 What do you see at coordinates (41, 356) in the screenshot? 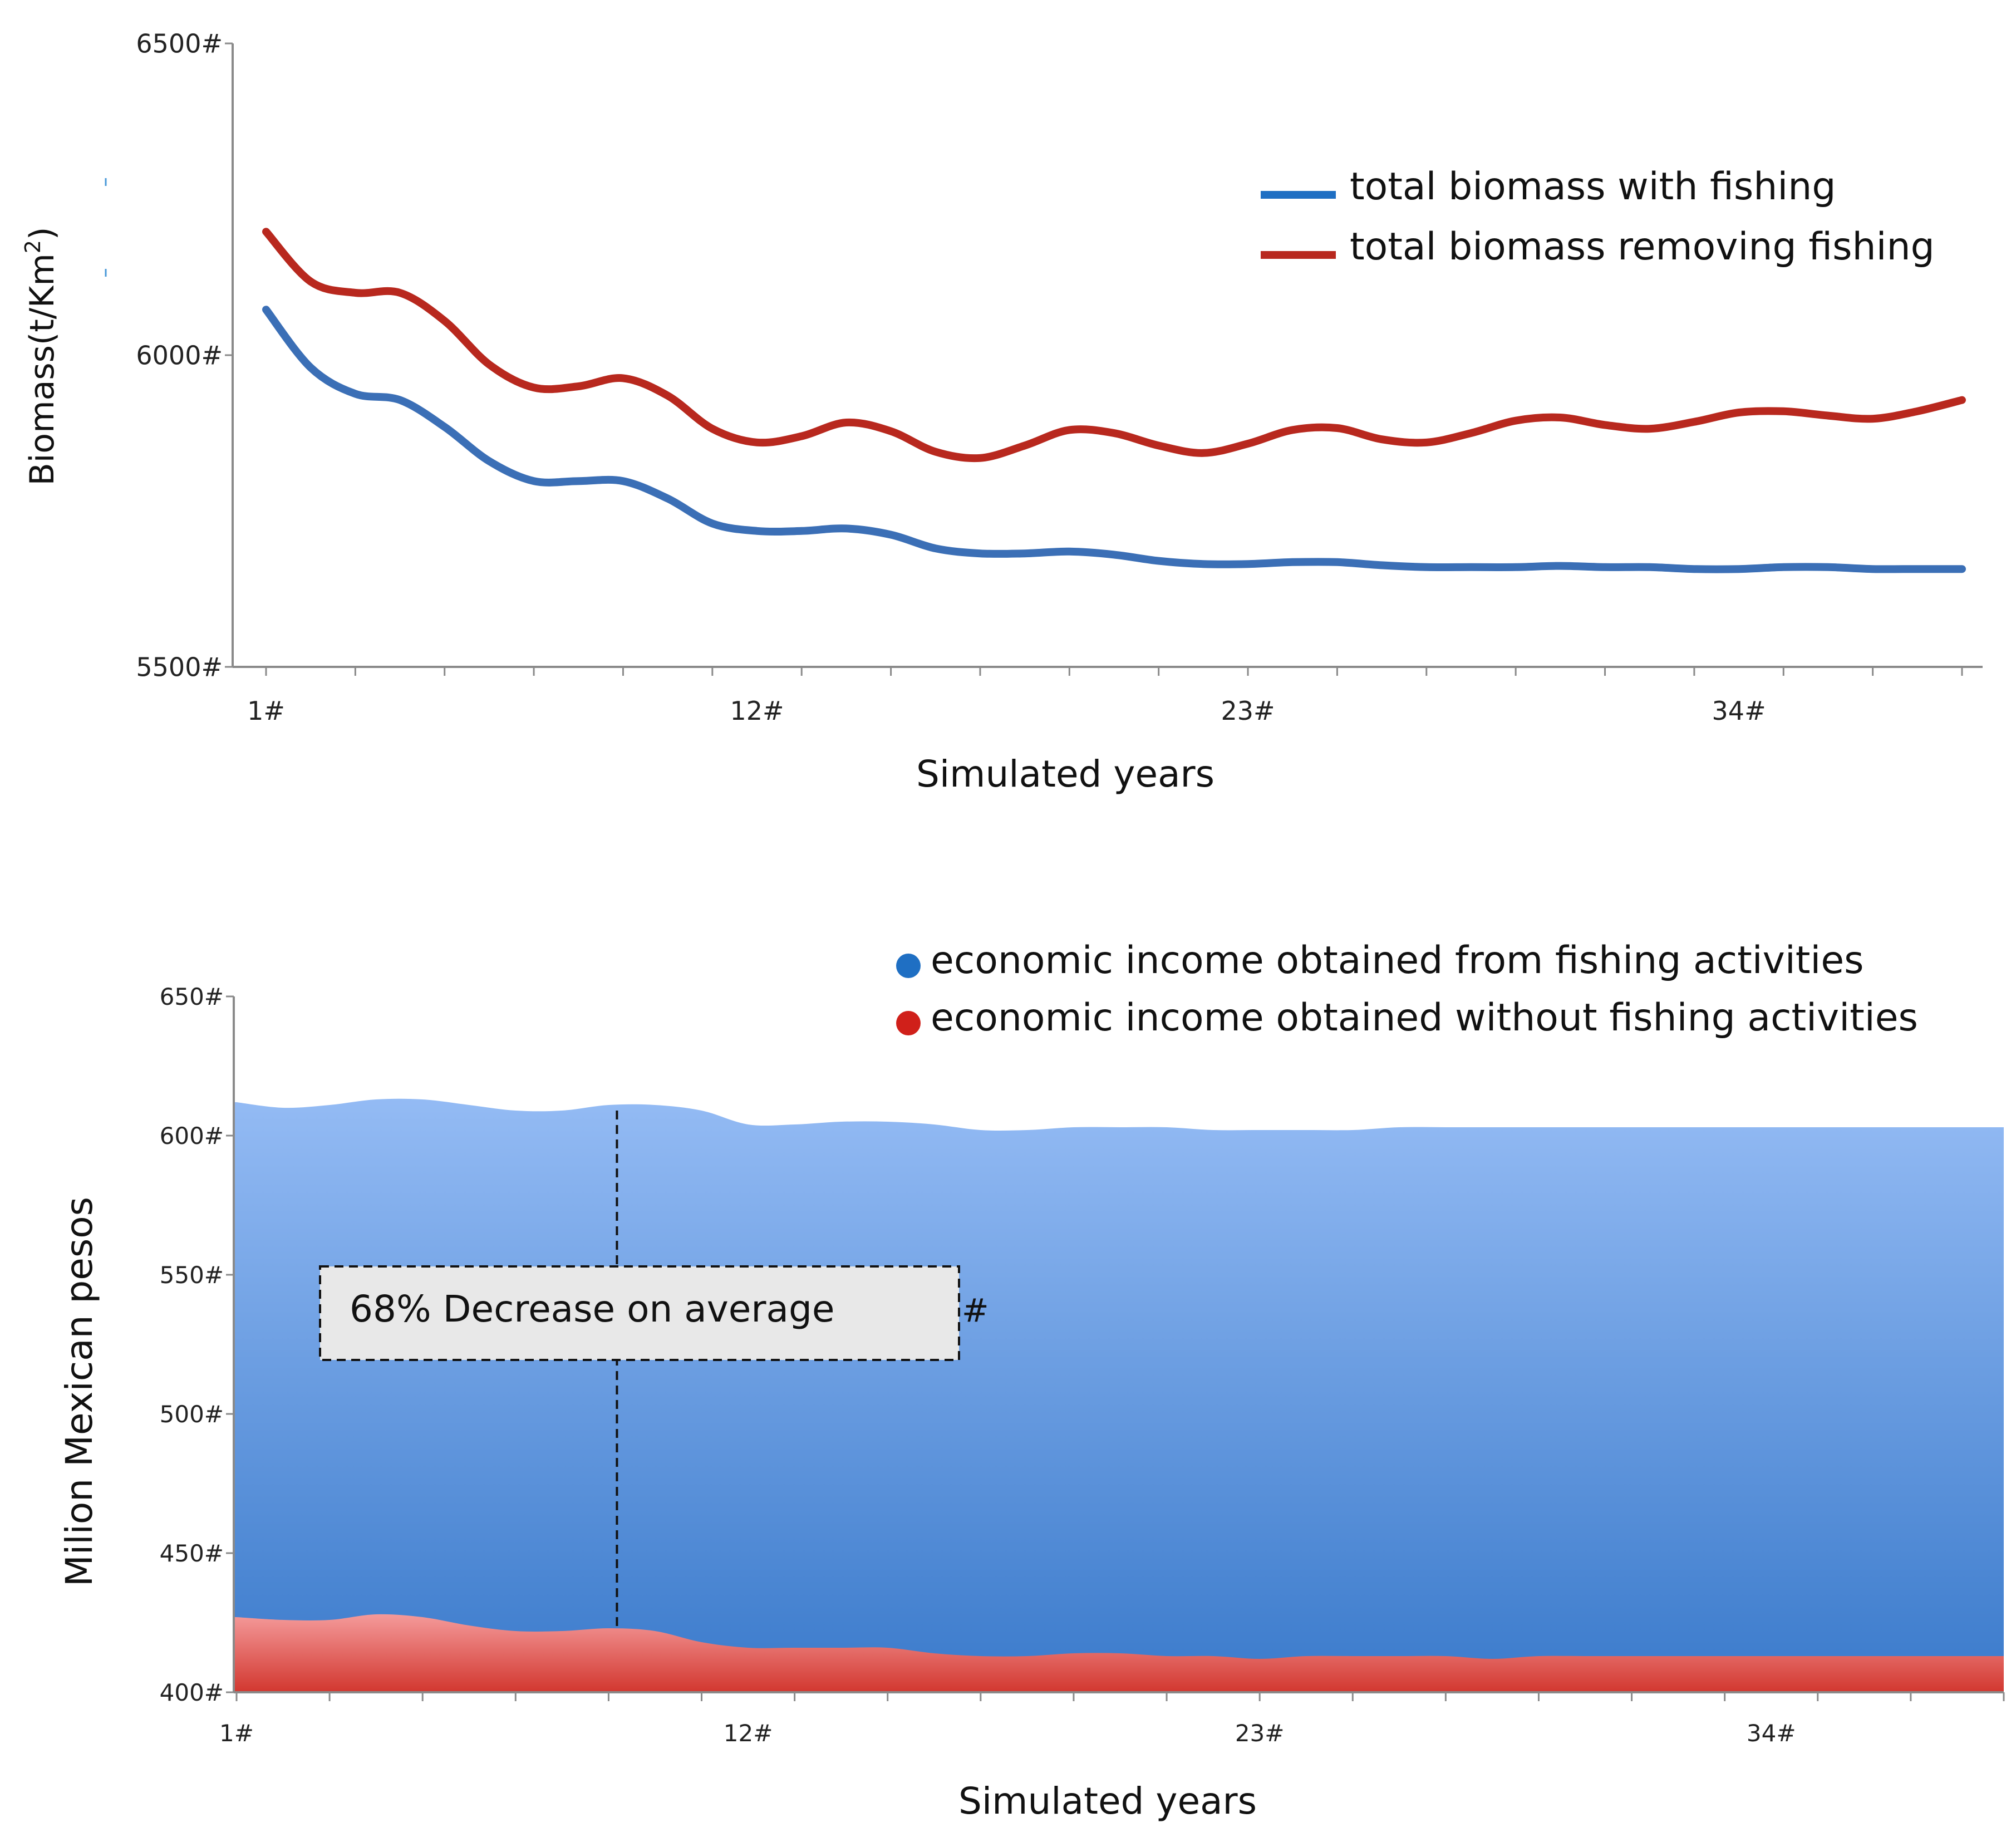
I see `biomass-y-axis-title: Biomass(t/Km2)` at bounding box center [41, 356].